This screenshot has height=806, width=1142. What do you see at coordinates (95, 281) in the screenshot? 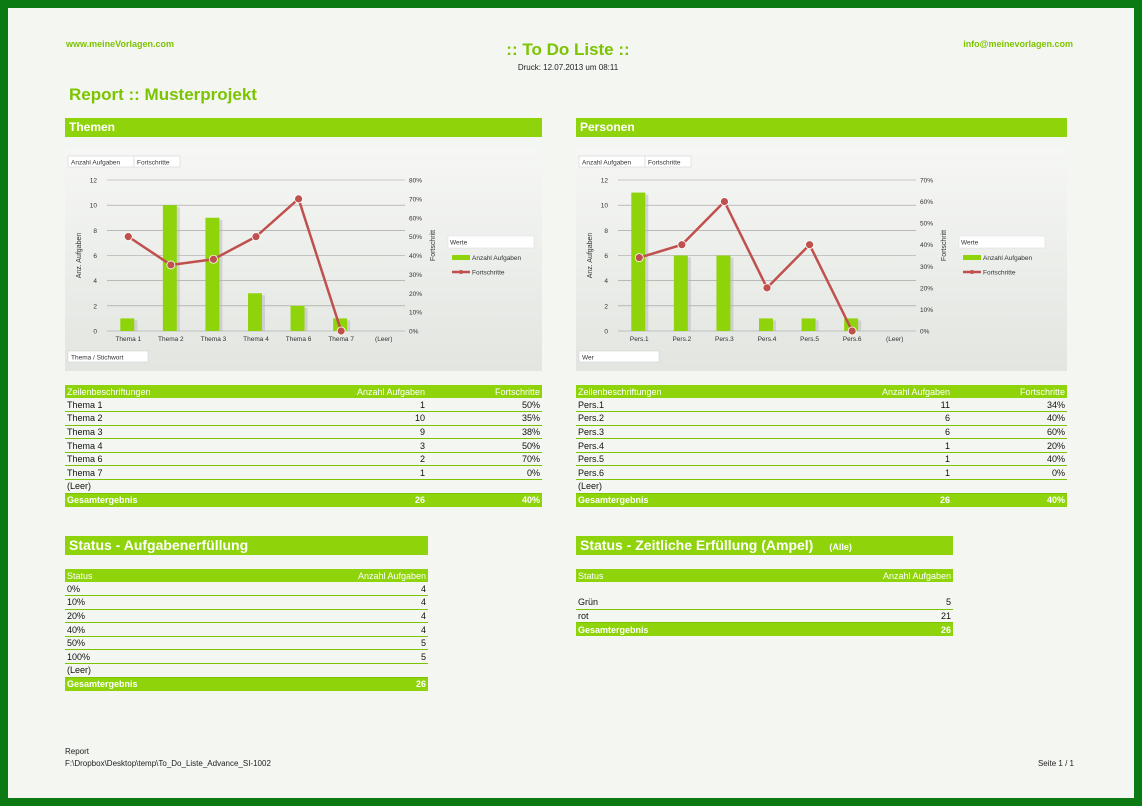
I see `y-tick-label: 4` at bounding box center [95, 281].